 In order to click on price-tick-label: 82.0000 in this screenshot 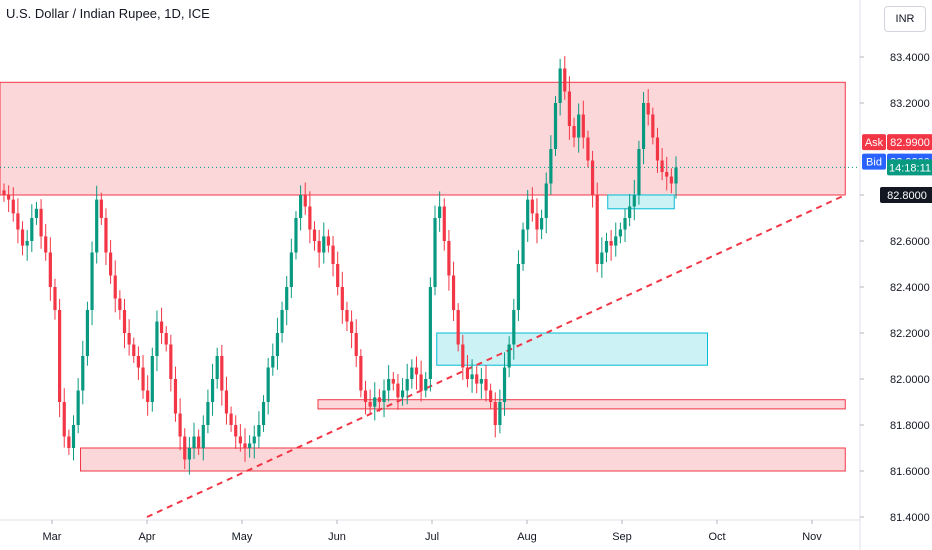, I will do `click(910, 380)`.